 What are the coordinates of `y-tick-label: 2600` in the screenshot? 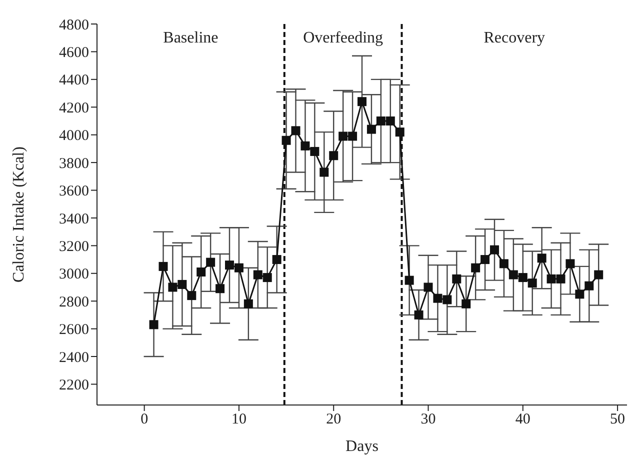 It's located at (74, 330).